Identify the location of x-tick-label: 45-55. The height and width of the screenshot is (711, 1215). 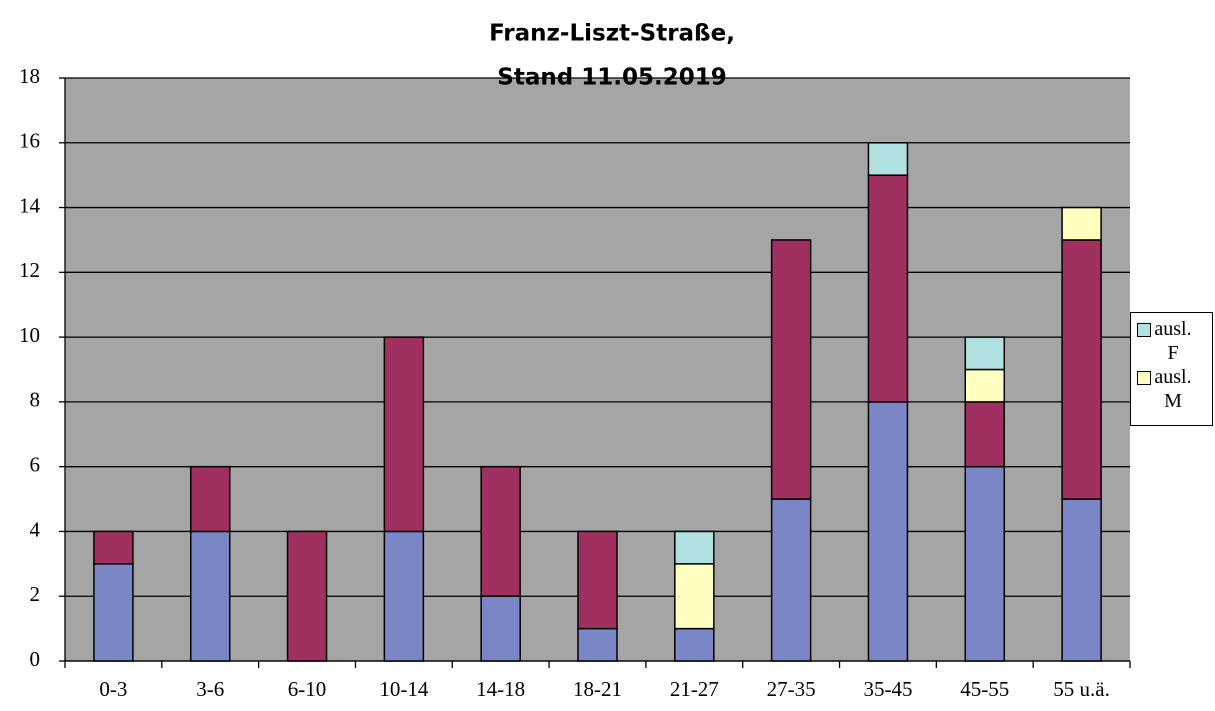
(984, 689).